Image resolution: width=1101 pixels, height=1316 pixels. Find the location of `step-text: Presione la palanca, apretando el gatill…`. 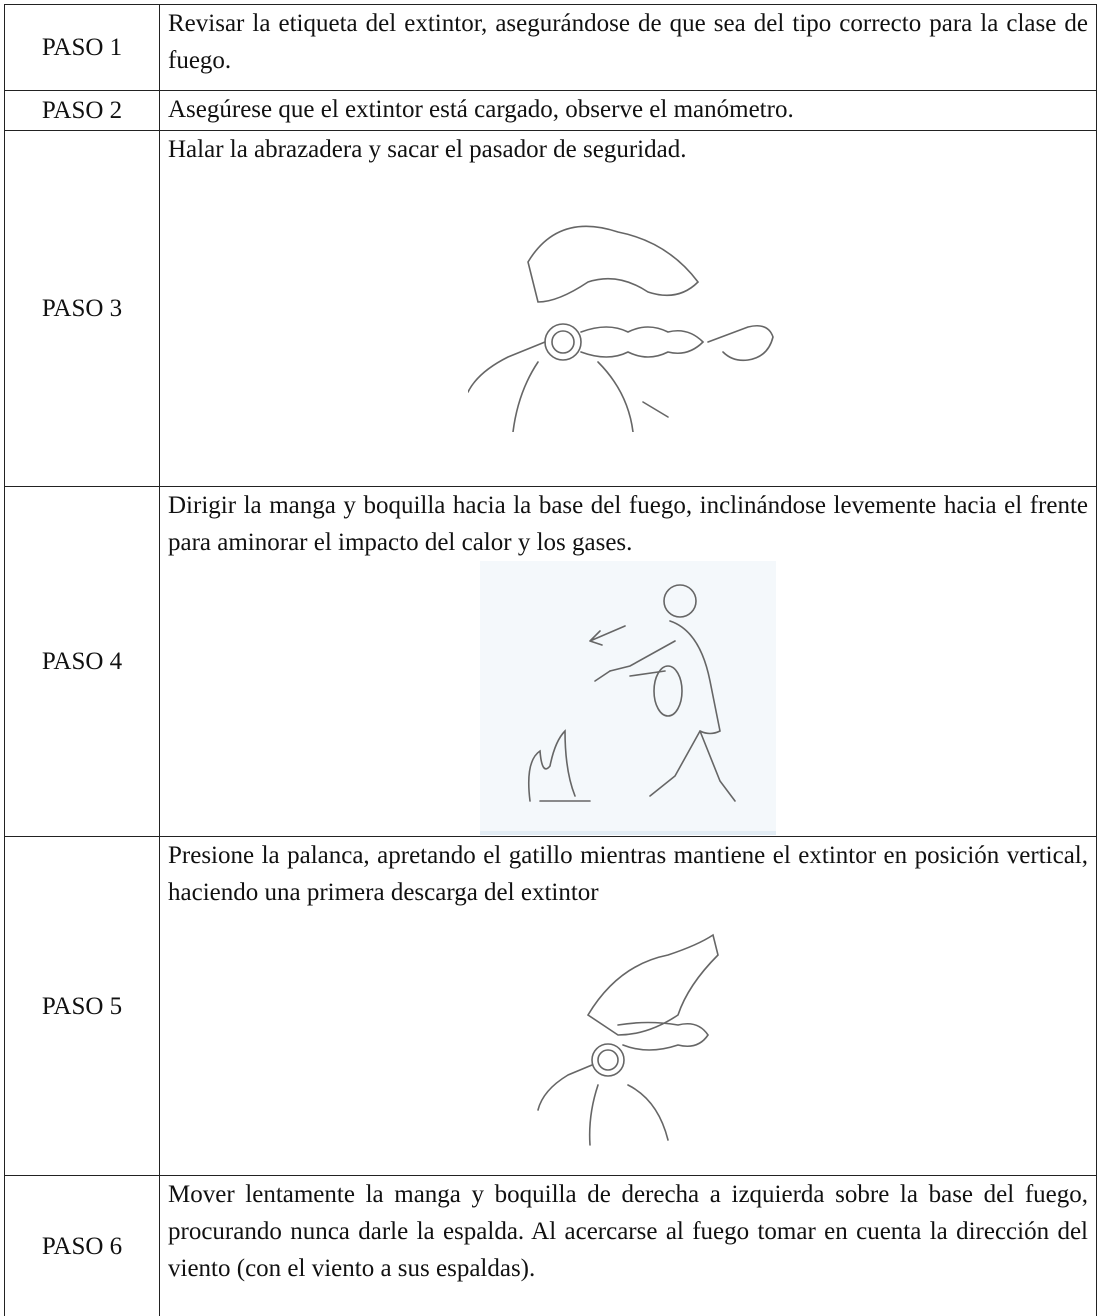

step-text: Presione la palanca, apretando el gatill… is located at coordinates (628, 874).